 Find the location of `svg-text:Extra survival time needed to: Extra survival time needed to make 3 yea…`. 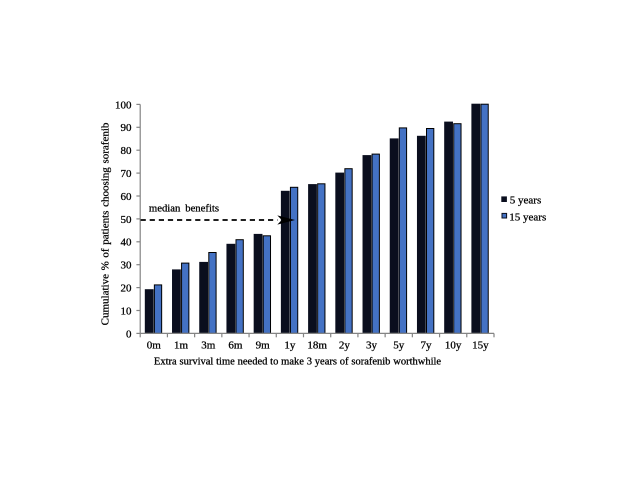

svg-text:Extra survival time needed to: Extra survival time needed to make 3 yea… is located at coordinates (297, 362).